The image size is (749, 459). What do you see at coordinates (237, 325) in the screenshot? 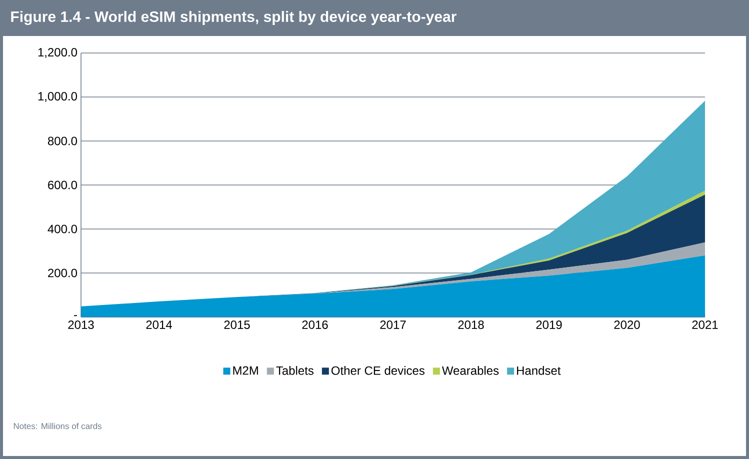
I see `x-tick-label: 2015` at bounding box center [237, 325].